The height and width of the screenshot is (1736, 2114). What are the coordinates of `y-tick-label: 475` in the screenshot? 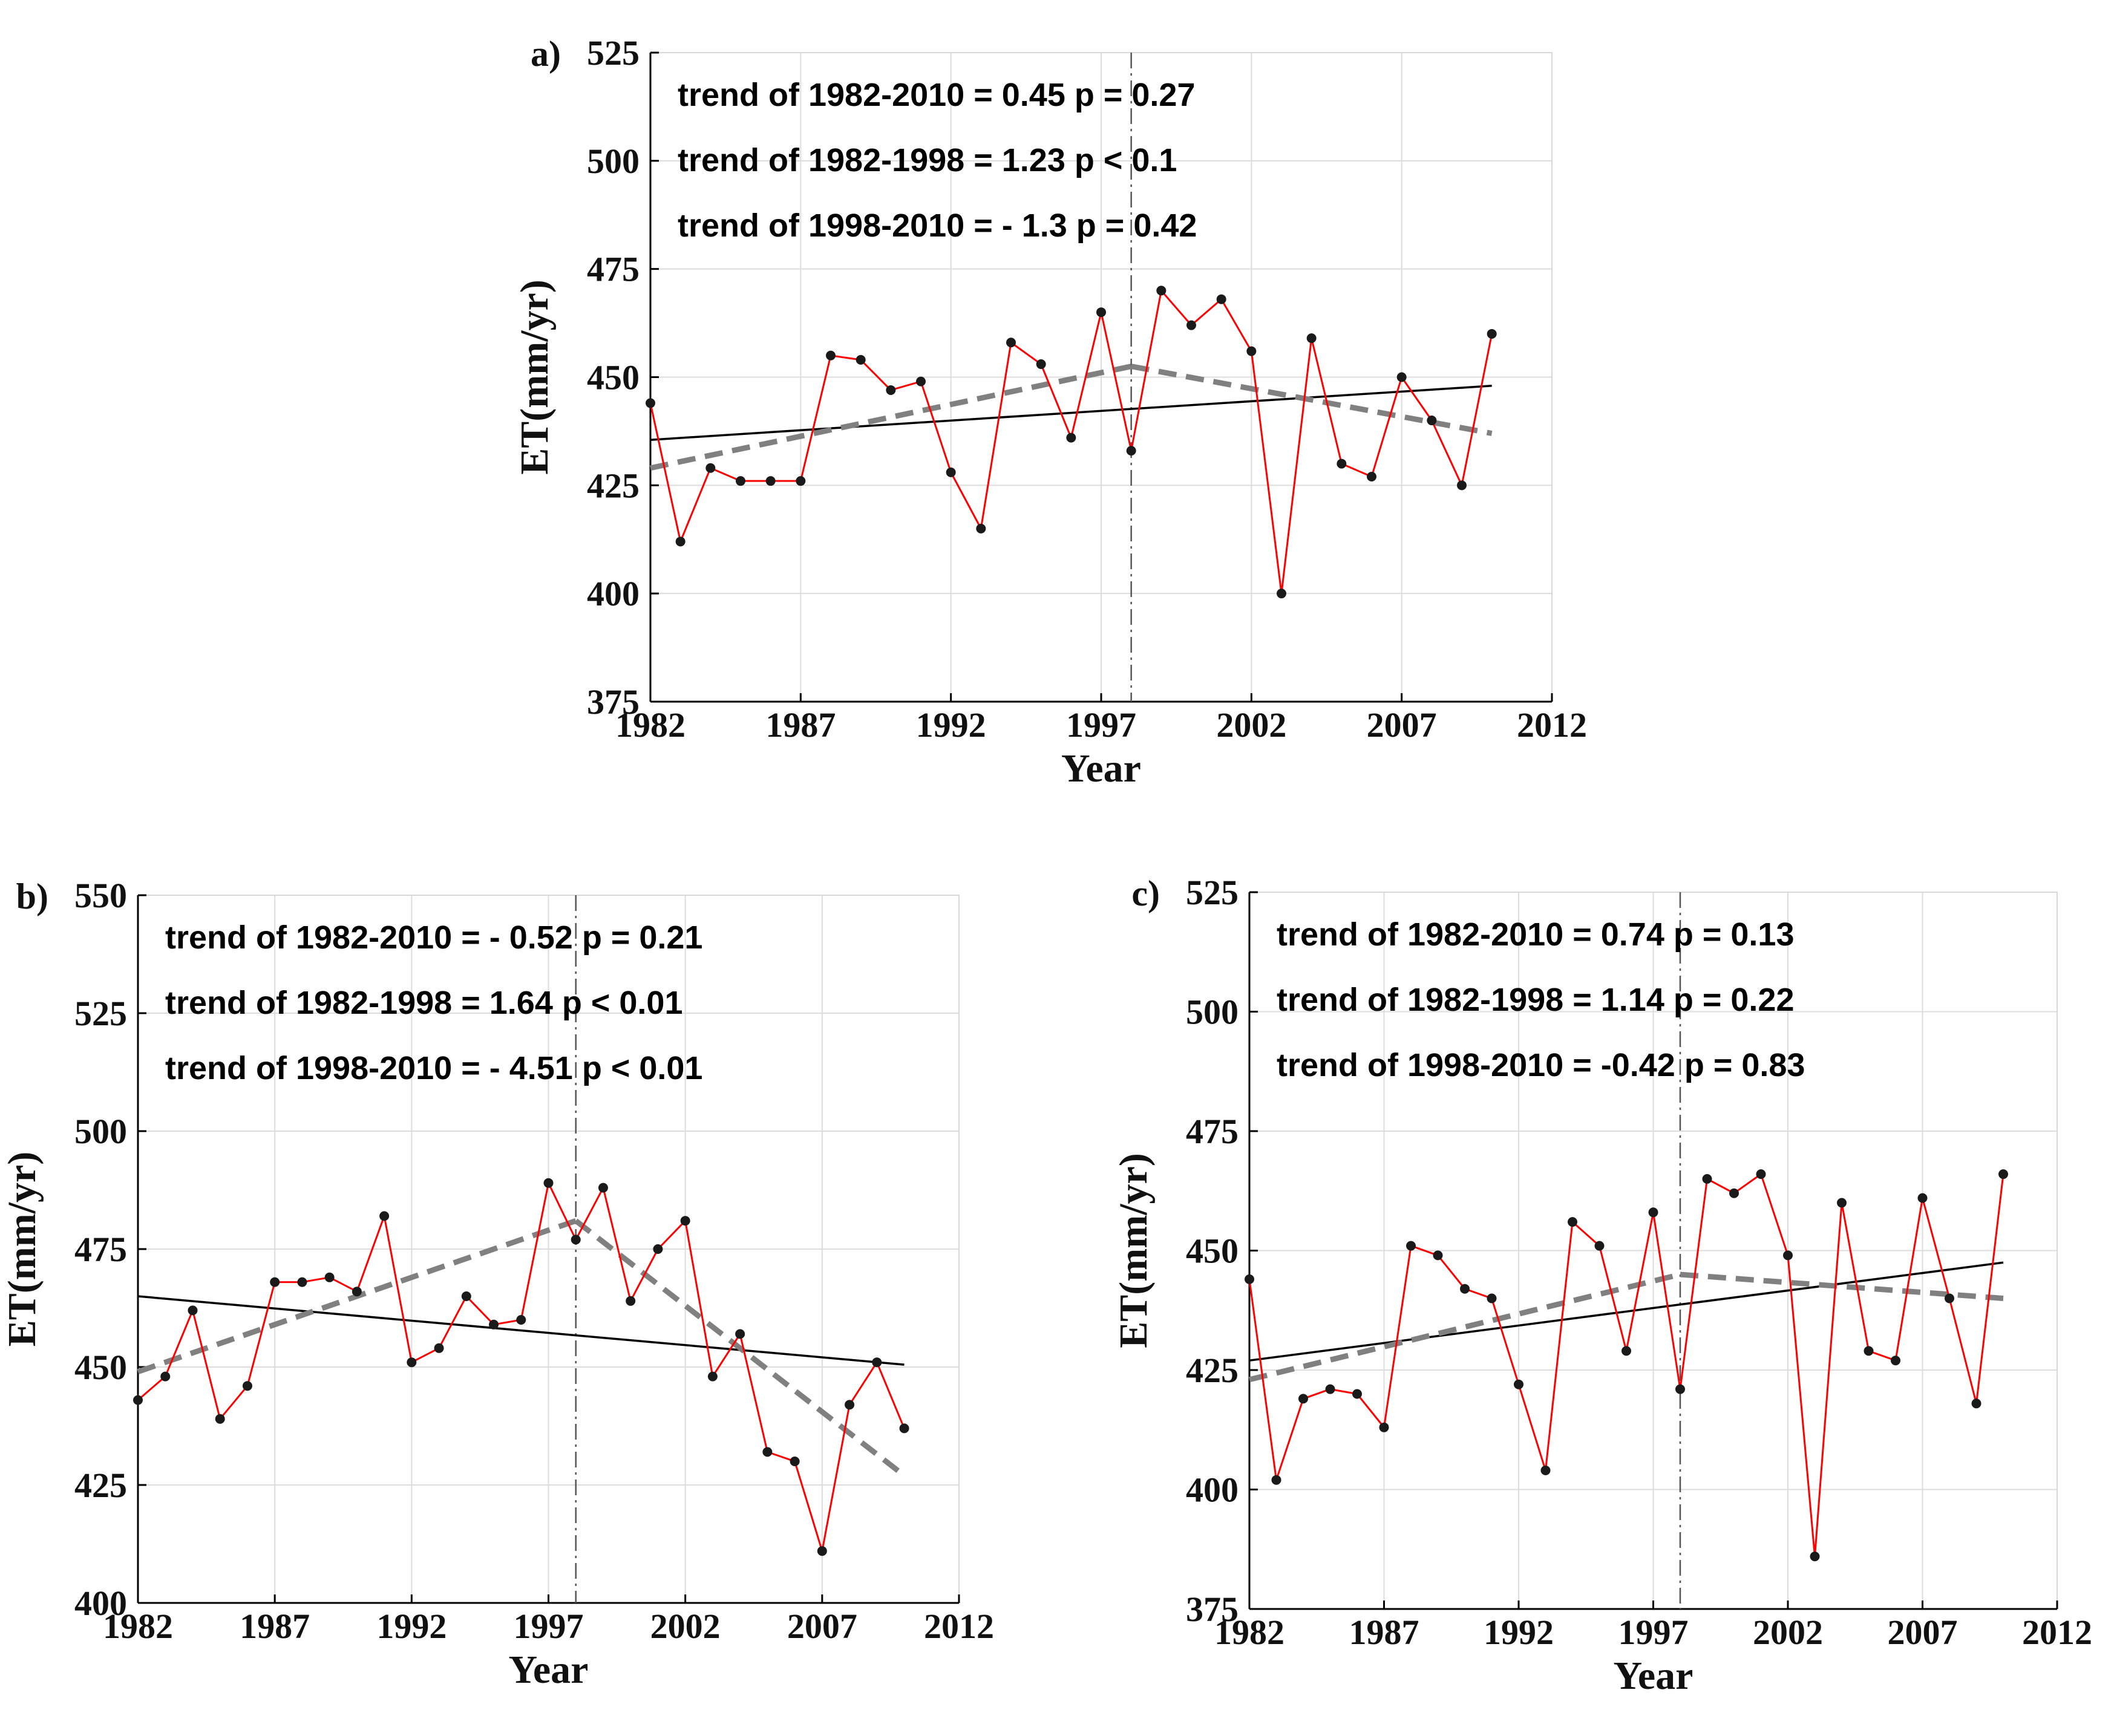 It's located at (613, 269).